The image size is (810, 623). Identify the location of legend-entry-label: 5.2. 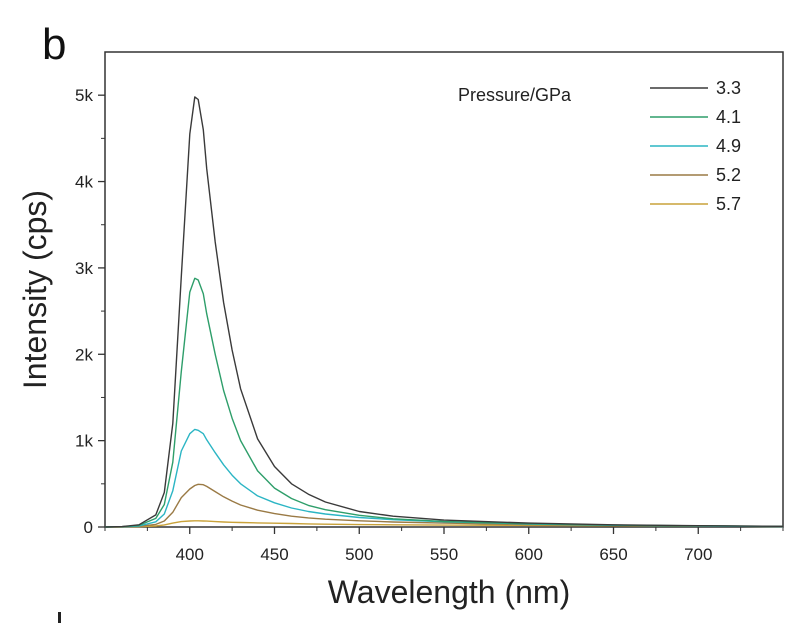
(728, 175).